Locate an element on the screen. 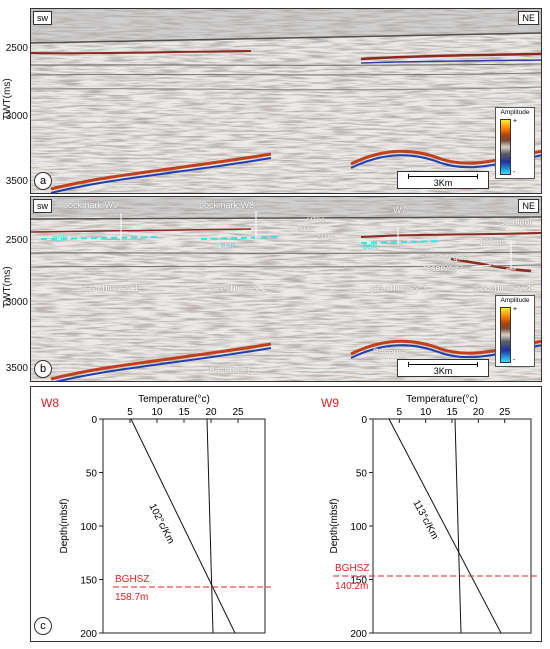  gradient-label: 102°c/Km is located at coordinates (161, 524).